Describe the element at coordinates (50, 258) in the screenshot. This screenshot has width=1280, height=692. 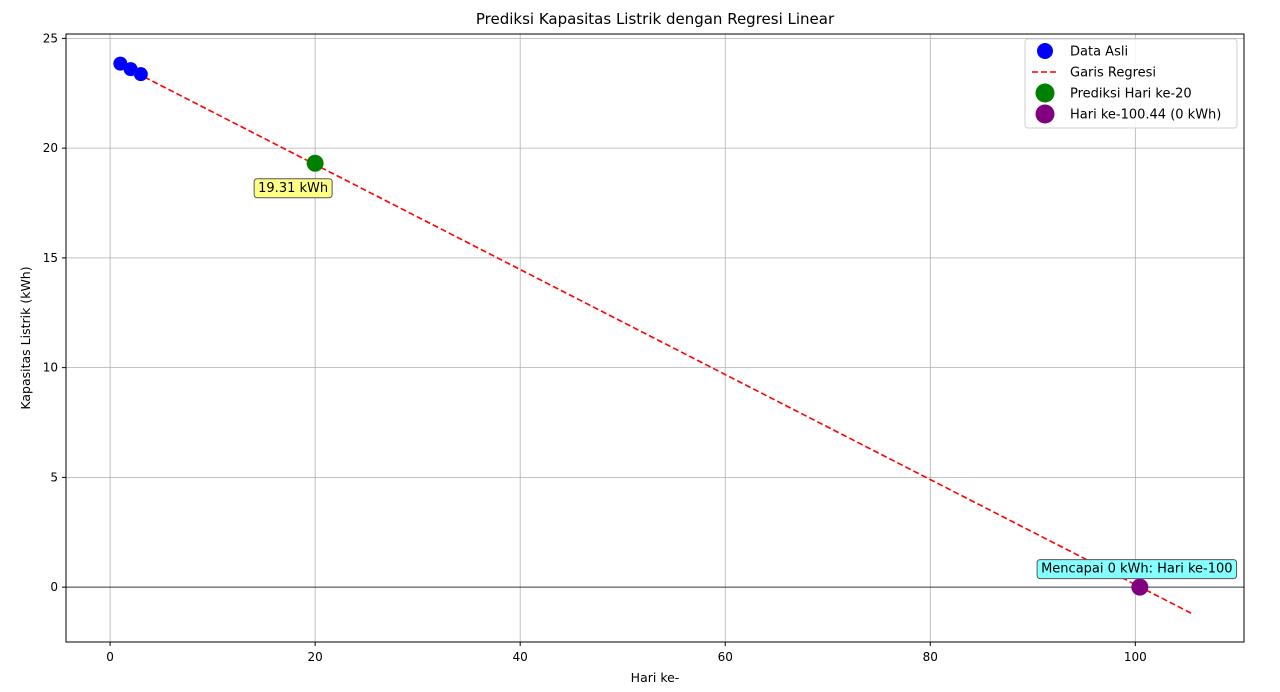
I see `y-tick-label: 15` at that location.